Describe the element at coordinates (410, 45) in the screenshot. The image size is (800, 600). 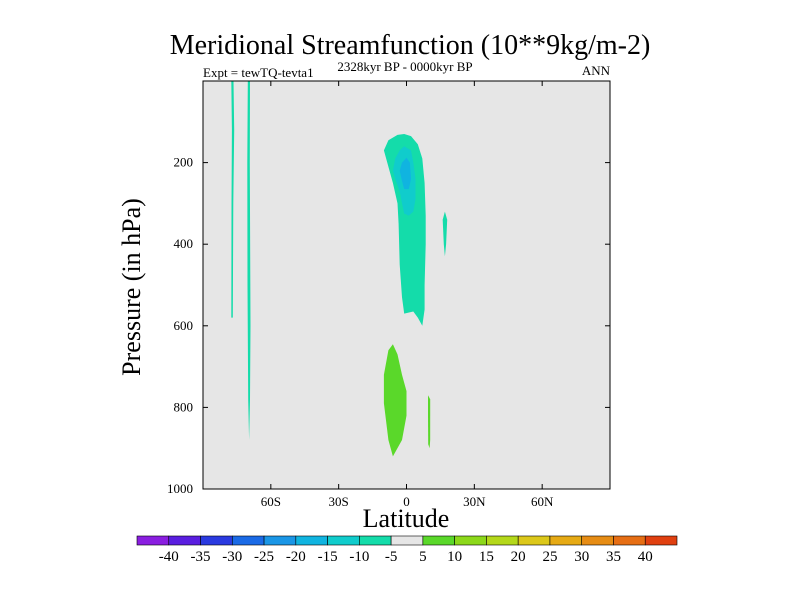
I see `chart-title: Meridional Streamfunction (10**9kg/m-2)` at that location.